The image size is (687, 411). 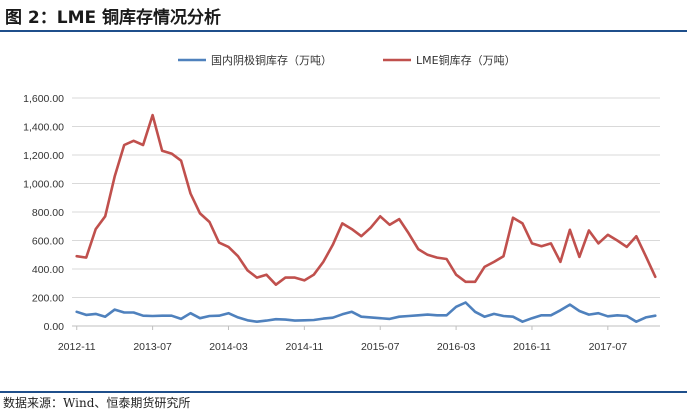 I want to click on y-tick-label: 1,000.00, so click(x=43, y=185).